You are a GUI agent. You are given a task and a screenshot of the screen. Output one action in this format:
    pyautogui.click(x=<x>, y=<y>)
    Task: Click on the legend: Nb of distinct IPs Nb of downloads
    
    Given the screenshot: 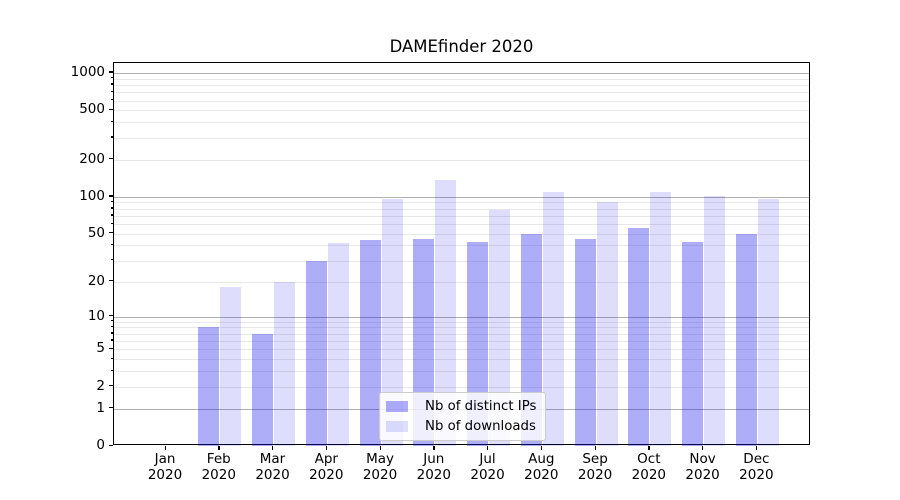 What is the action you would take?
    pyautogui.click(x=463, y=416)
    